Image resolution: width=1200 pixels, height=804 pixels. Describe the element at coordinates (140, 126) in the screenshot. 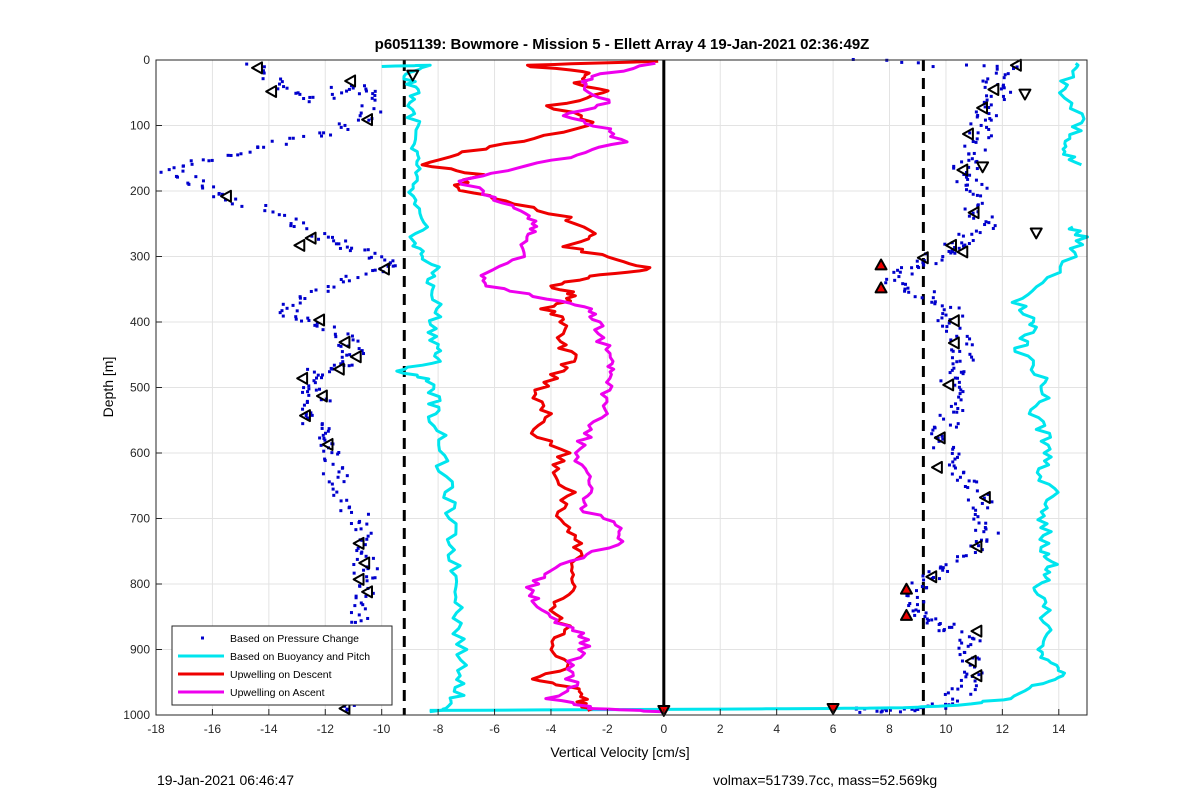

I see `y-tick-label: 100` at that location.